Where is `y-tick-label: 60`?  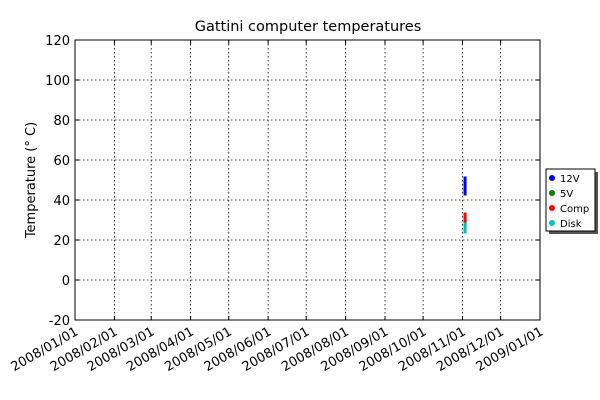 y-tick-label: 60 is located at coordinates (61, 161).